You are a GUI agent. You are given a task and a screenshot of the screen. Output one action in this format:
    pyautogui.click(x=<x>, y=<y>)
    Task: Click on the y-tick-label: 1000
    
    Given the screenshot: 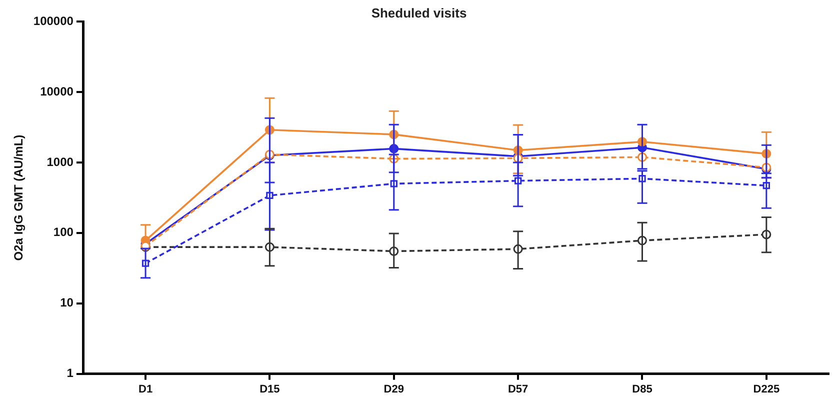 What is the action you would take?
    pyautogui.click(x=60, y=161)
    